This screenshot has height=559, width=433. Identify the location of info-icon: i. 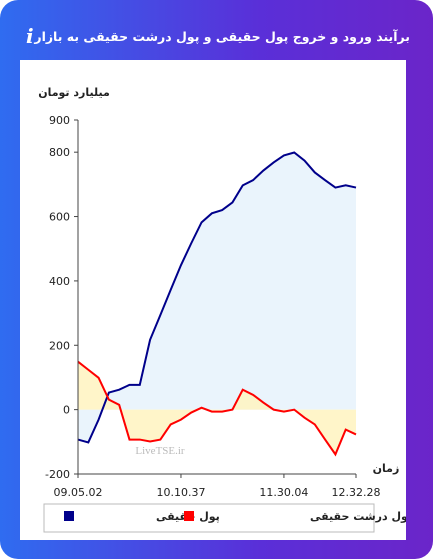
(30, 36).